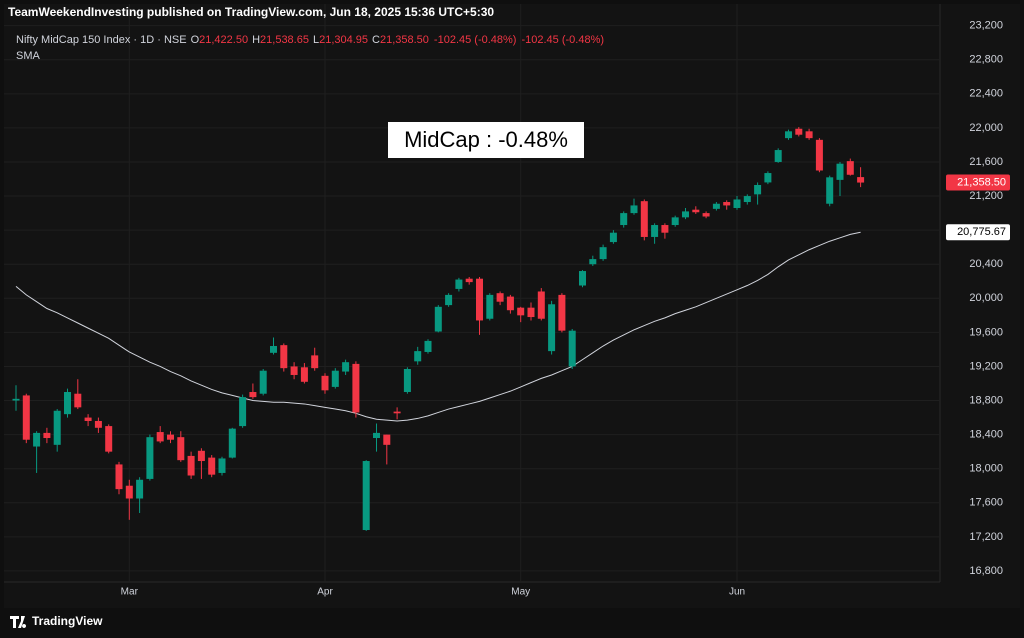 This screenshot has height=638, width=1024. What do you see at coordinates (986, 298) in the screenshot?
I see `y-tick-label: 20,000` at bounding box center [986, 298].